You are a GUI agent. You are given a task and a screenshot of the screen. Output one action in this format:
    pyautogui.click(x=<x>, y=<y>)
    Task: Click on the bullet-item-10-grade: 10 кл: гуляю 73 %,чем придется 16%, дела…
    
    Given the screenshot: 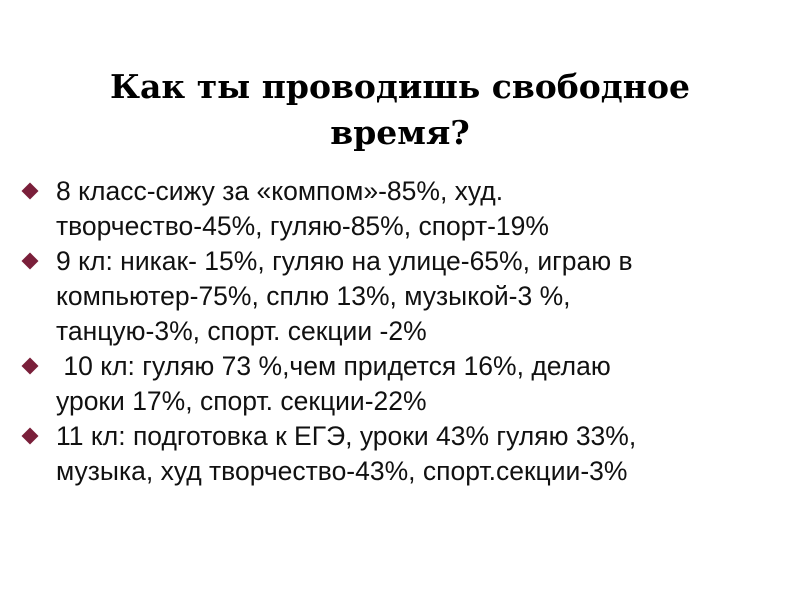 What is the action you would take?
    pyautogui.click(x=401, y=384)
    